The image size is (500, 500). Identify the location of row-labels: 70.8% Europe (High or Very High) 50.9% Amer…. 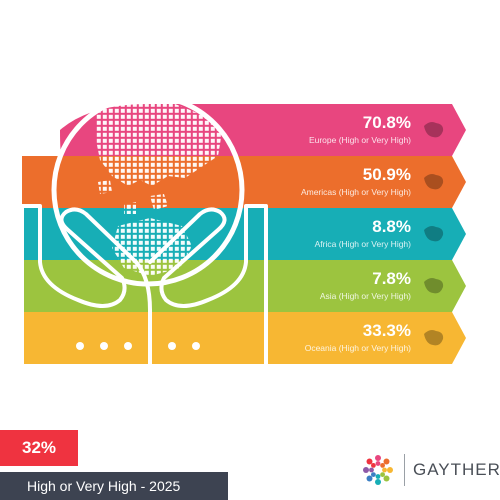
(372, 233).